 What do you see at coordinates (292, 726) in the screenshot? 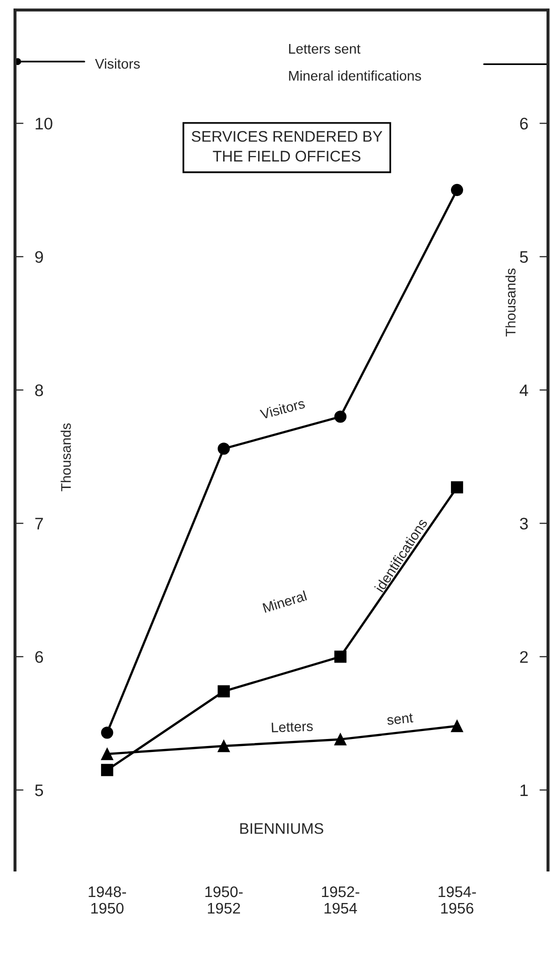
I see `annotation: Letters` at bounding box center [292, 726].